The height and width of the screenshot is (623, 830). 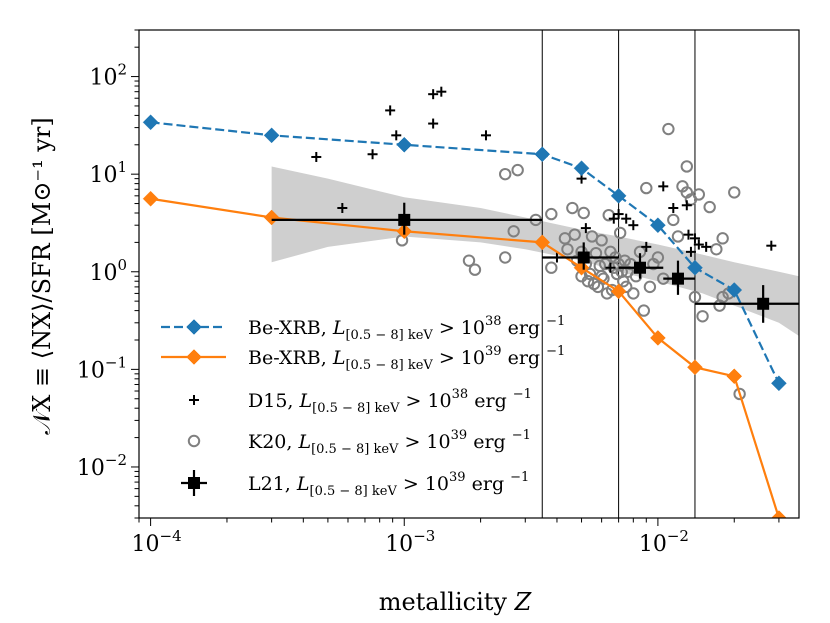 What do you see at coordinates (273, 442) in the screenshot?
I see `legend-name: K20,` at bounding box center [273, 442].